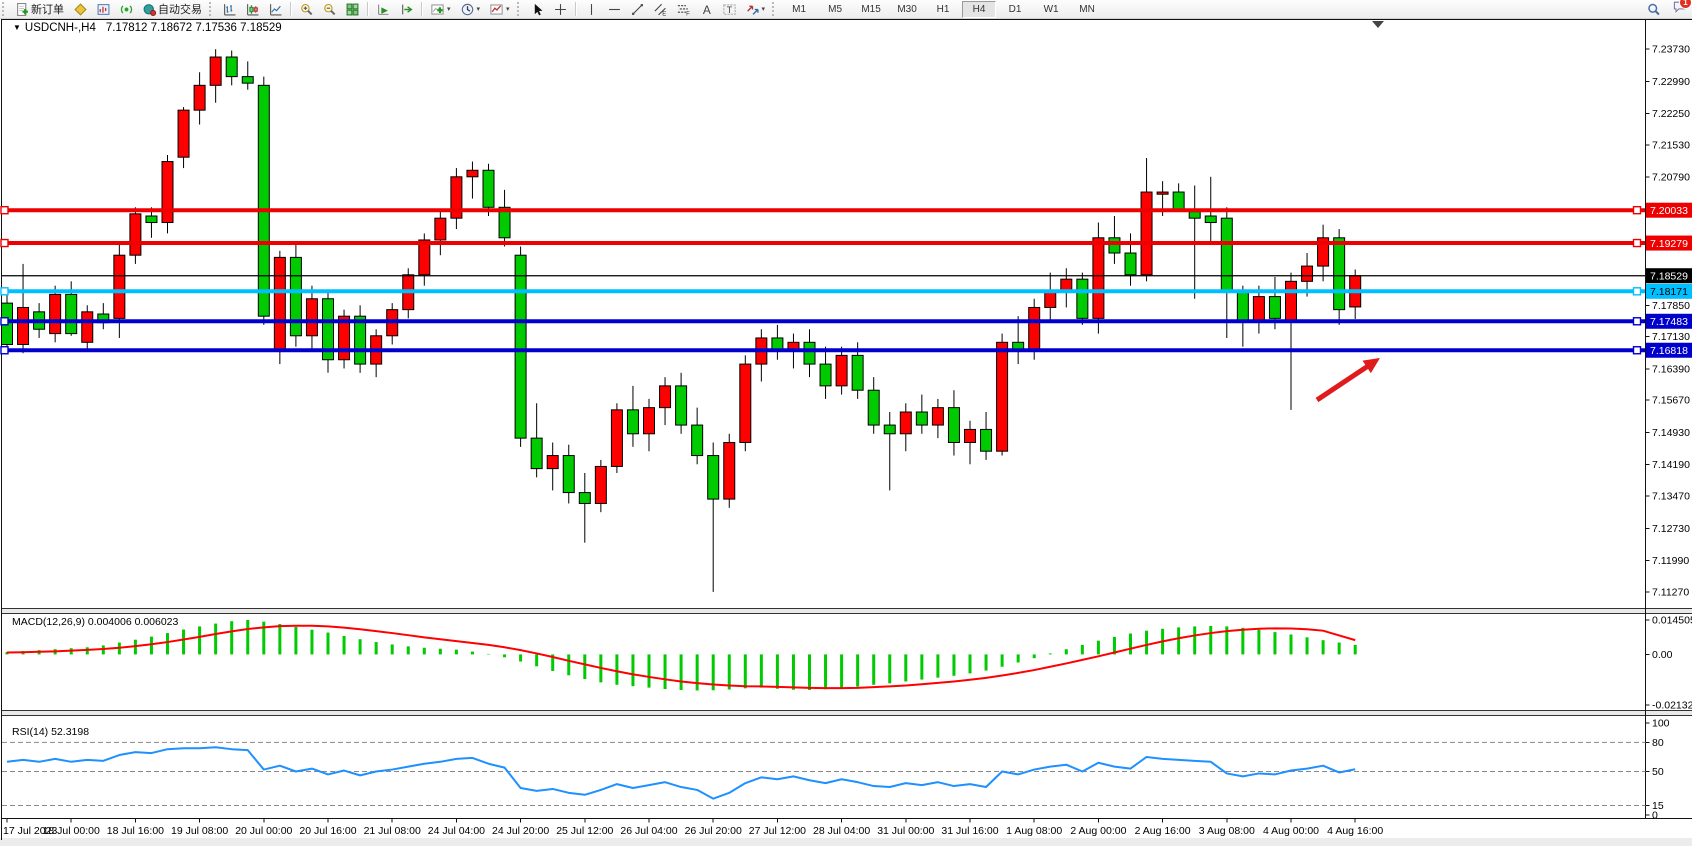  I want to click on timeframe-h4-button: H4, so click(979, 9).